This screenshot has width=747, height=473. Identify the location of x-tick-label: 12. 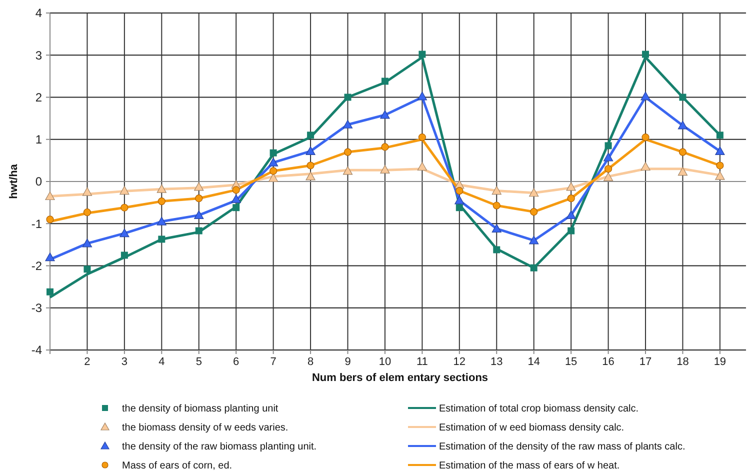
(459, 362).